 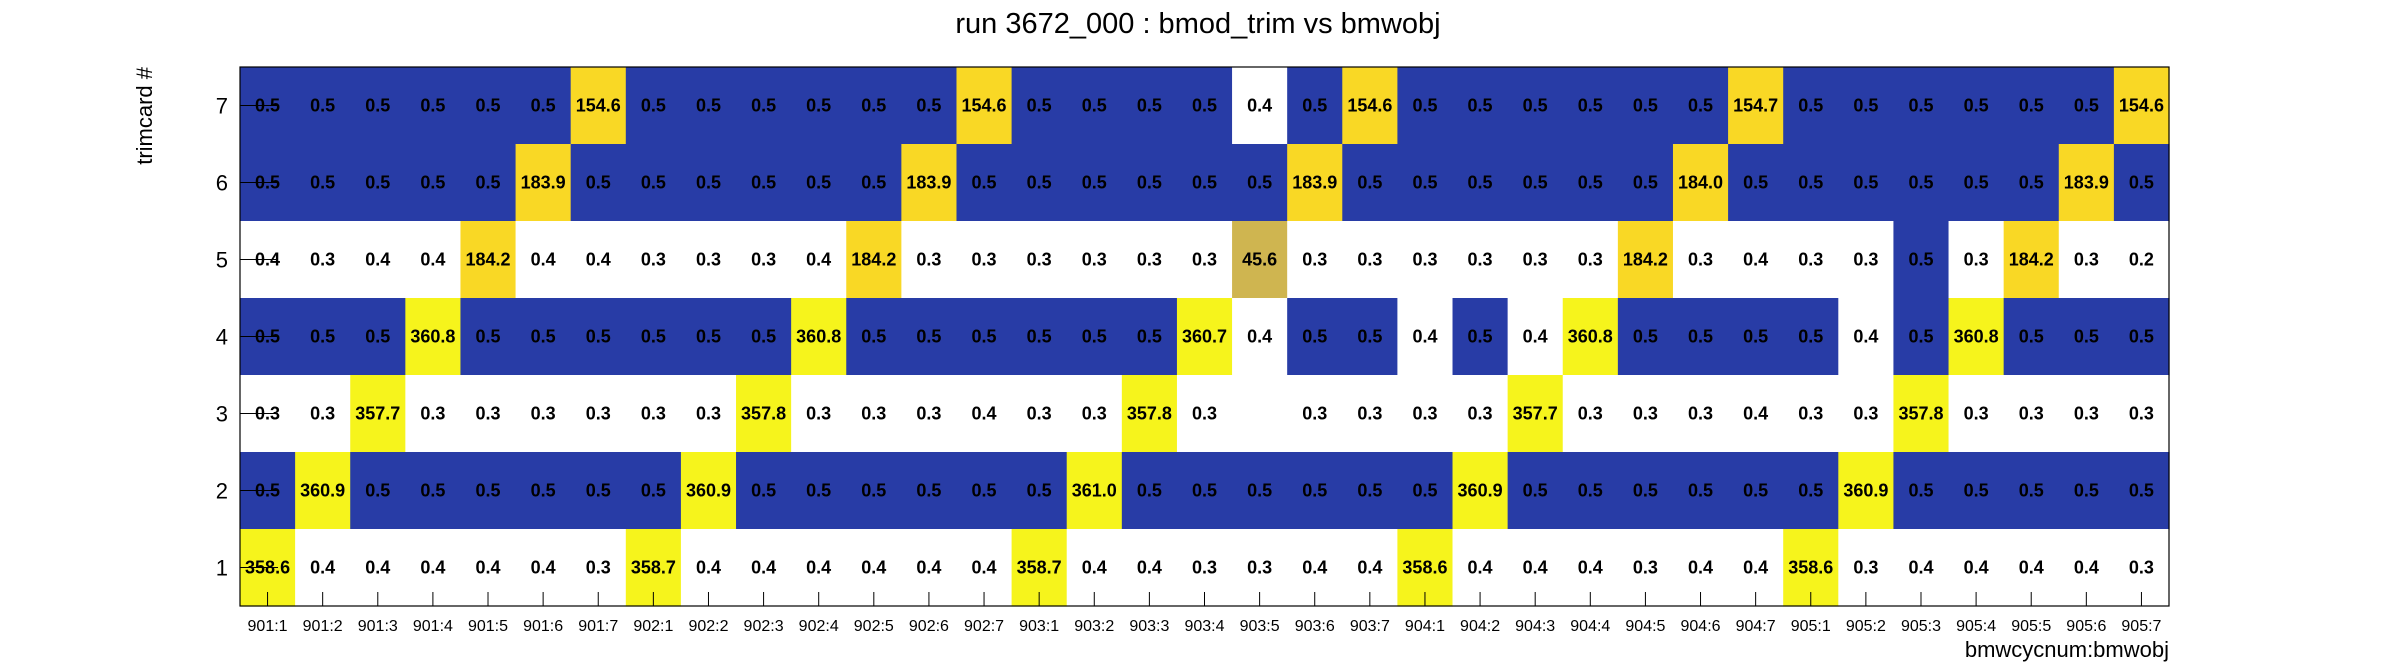 I want to click on cell-value-label: 0.2, so click(x=2141, y=260).